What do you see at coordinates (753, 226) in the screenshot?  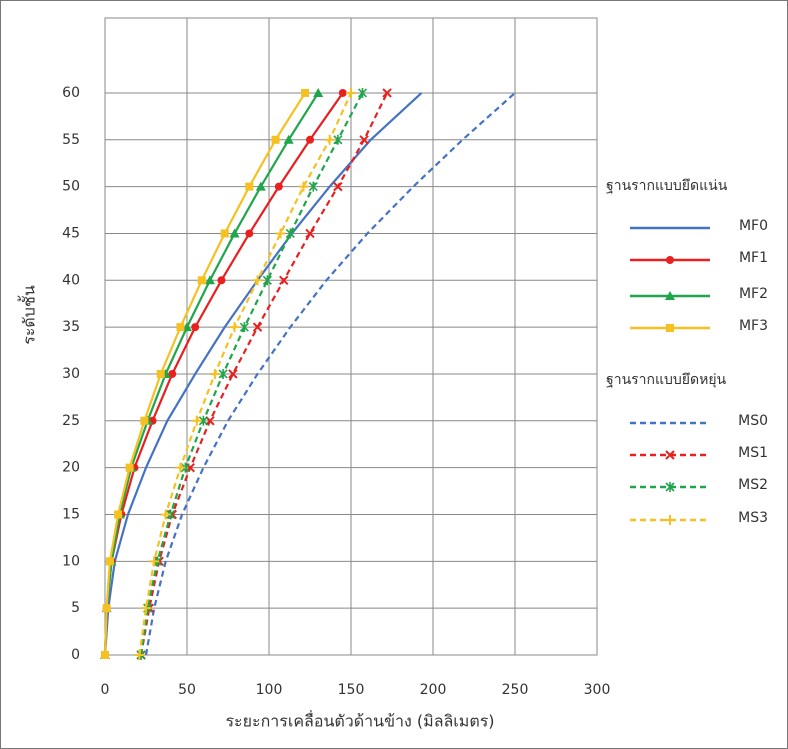 I see `legend-label: MF0` at bounding box center [753, 226].